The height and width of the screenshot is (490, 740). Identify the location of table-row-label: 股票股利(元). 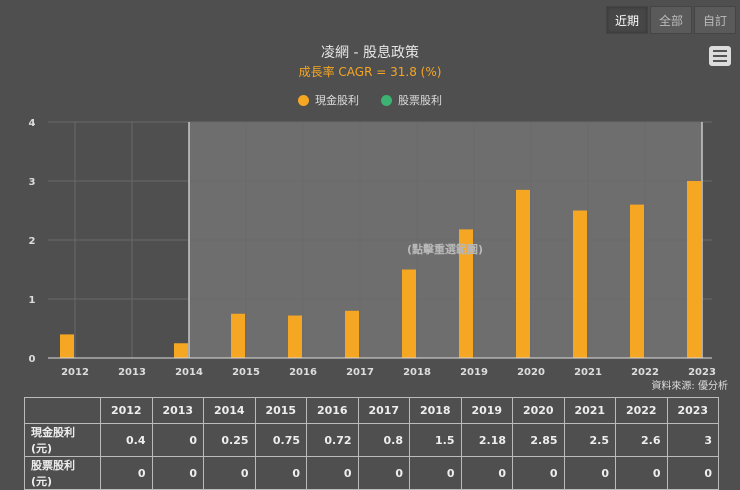
(62, 473).